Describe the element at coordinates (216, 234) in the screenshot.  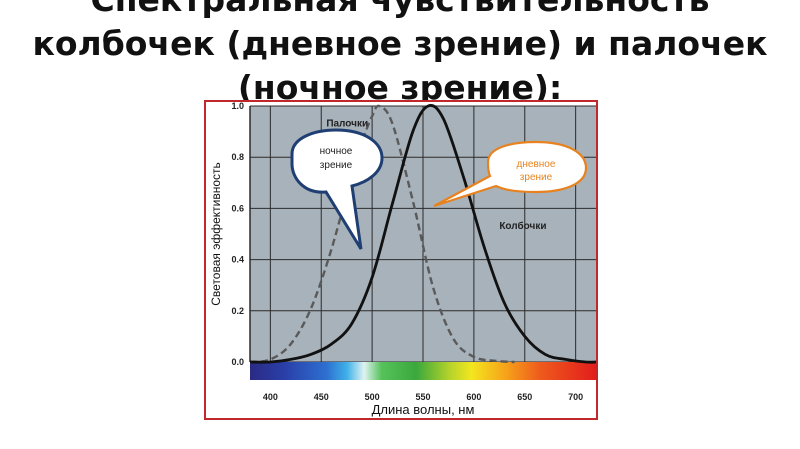
I see `y-axis-label: Световая эффективность` at that location.